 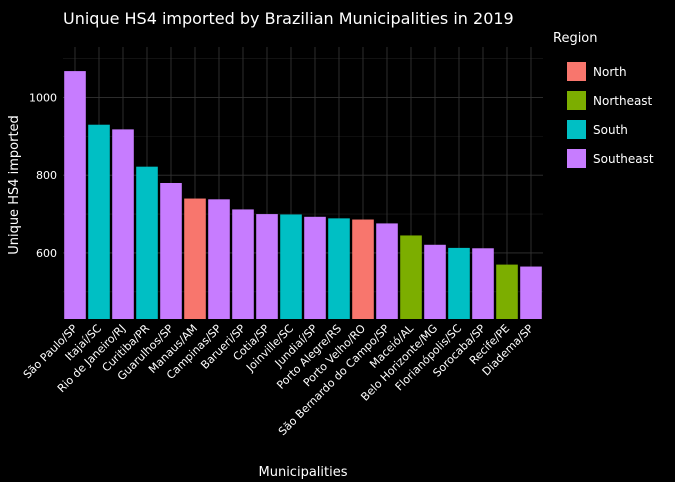 What do you see at coordinates (610, 72) in the screenshot?
I see `legend-label: North` at bounding box center [610, 72].